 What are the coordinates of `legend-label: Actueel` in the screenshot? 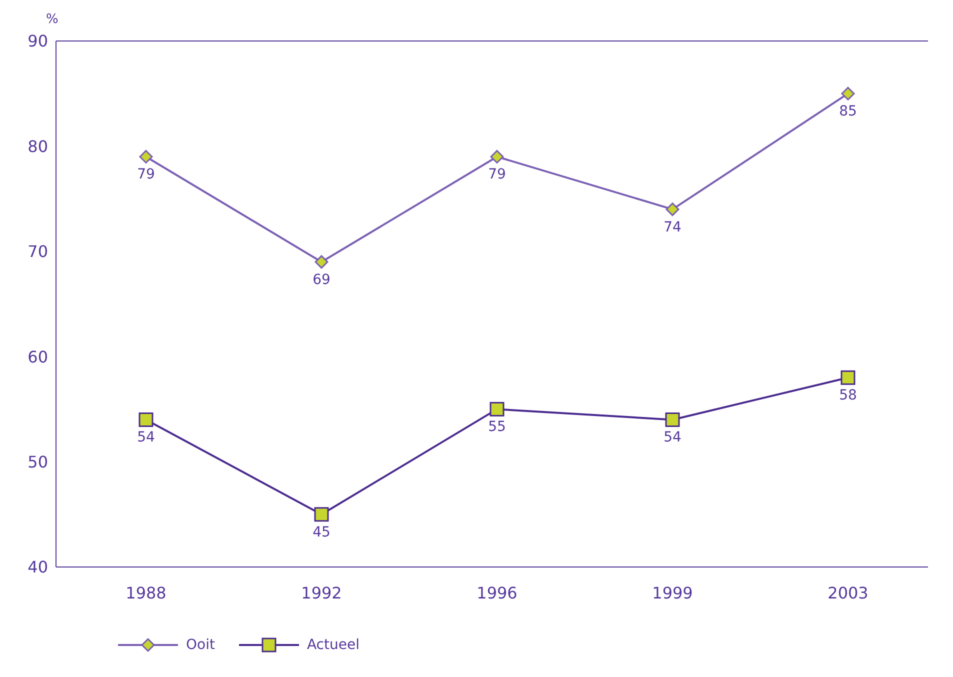 It's located at (333, 645).